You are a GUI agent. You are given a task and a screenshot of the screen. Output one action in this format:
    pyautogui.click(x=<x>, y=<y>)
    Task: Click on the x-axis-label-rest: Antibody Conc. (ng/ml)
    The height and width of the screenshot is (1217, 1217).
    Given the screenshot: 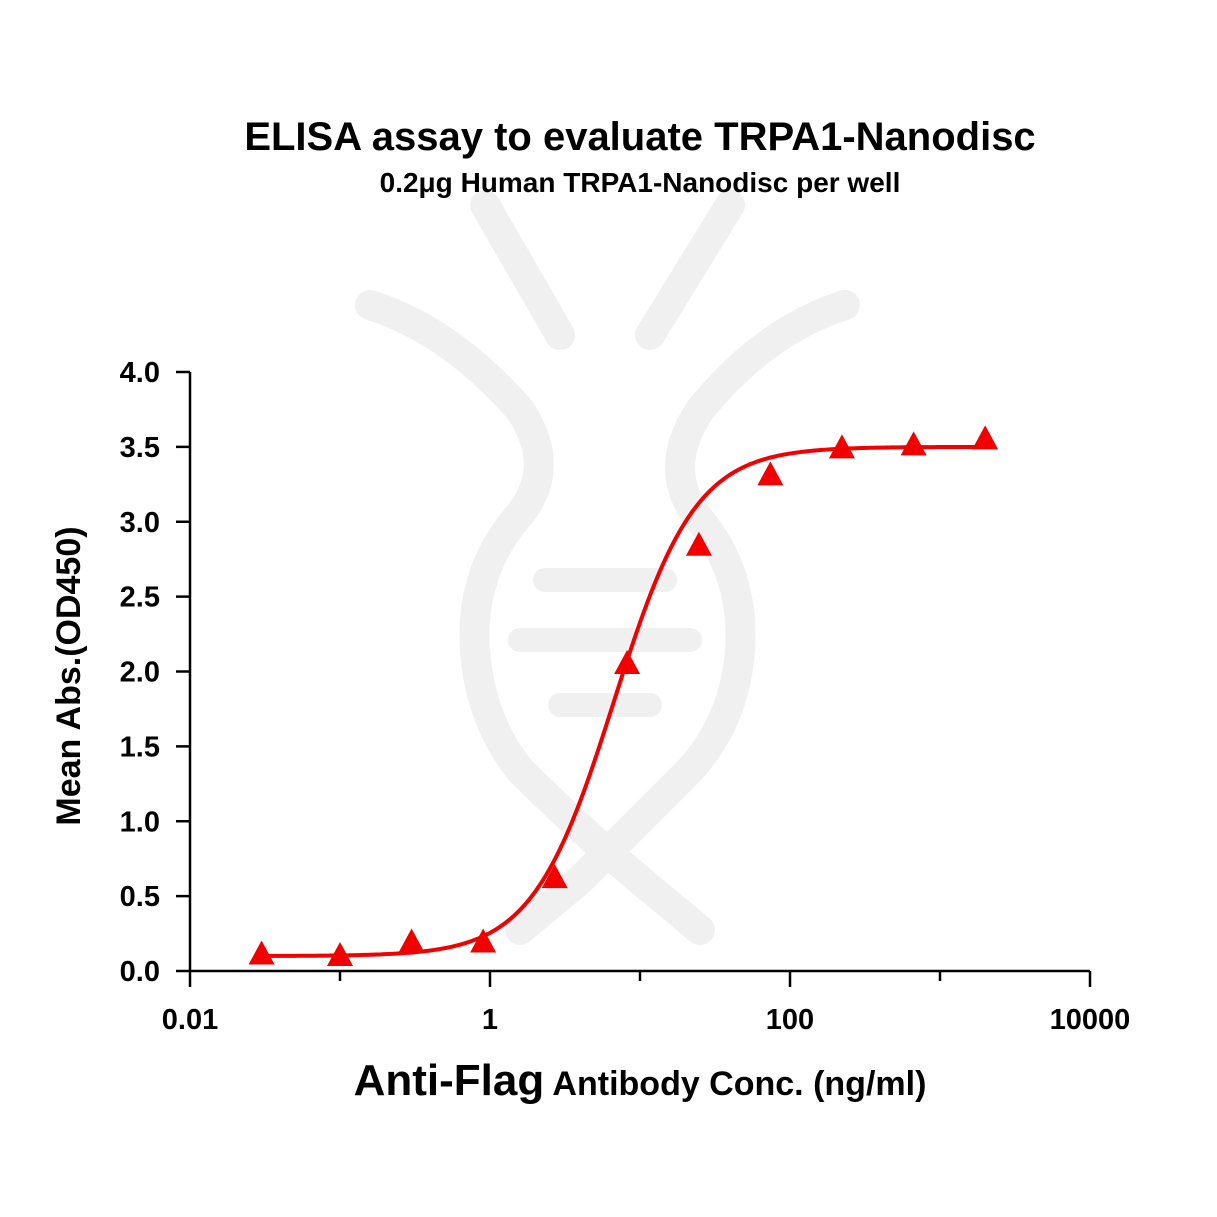 What is the action you would take?
    pyautogui.click(x=735, y=1084)
    